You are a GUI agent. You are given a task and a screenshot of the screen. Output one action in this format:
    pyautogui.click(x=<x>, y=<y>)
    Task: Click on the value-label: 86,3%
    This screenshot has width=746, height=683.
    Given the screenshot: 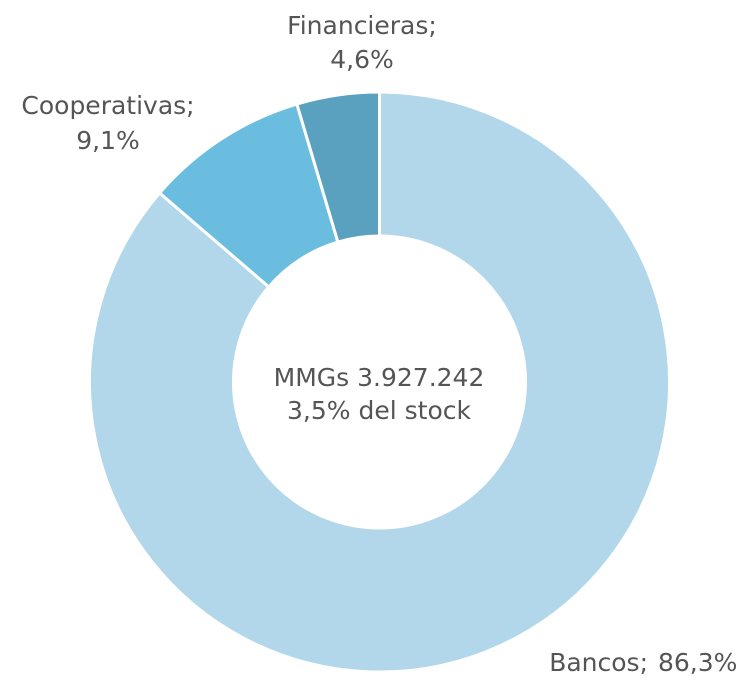 What is the action you would take?
    pyautogui.click(x=697, y=662)
    